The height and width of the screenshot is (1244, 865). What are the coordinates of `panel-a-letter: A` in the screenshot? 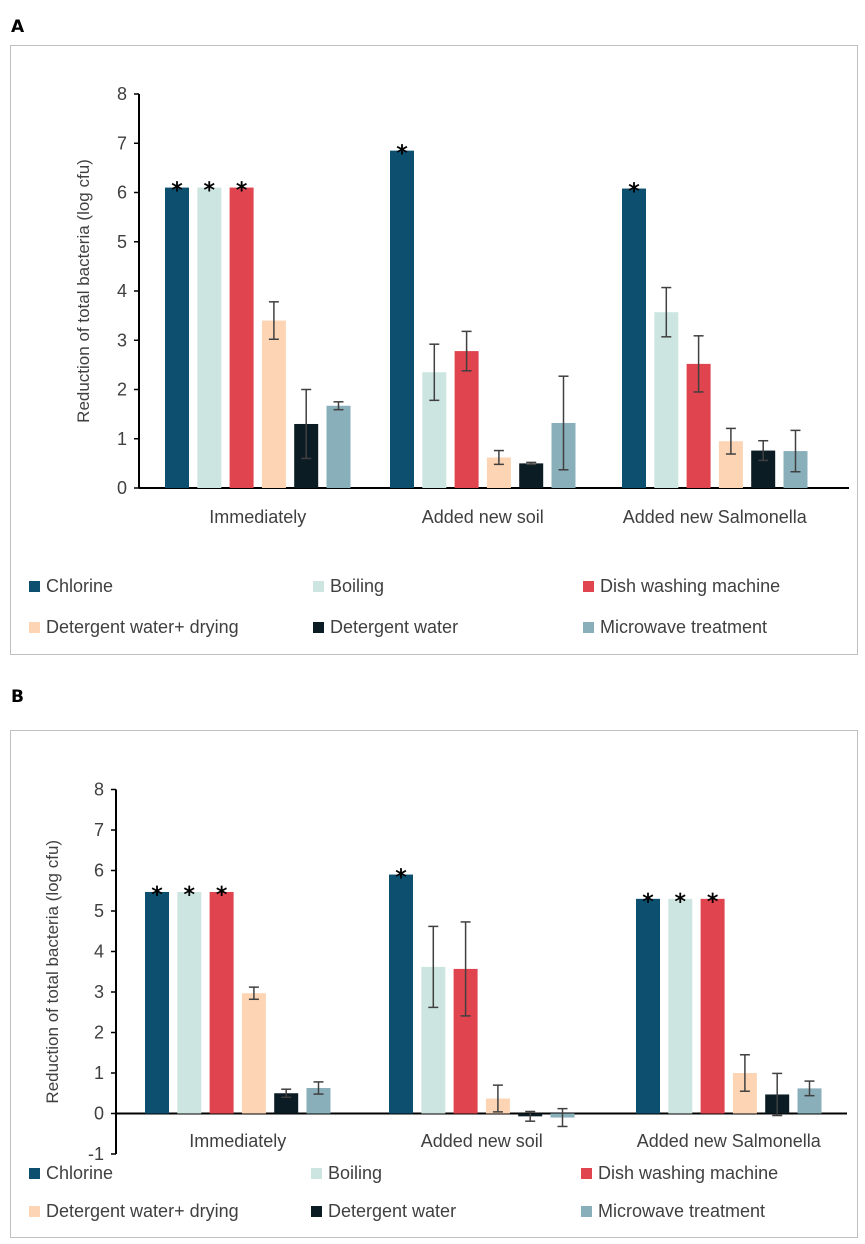 It's located at (18, 27).